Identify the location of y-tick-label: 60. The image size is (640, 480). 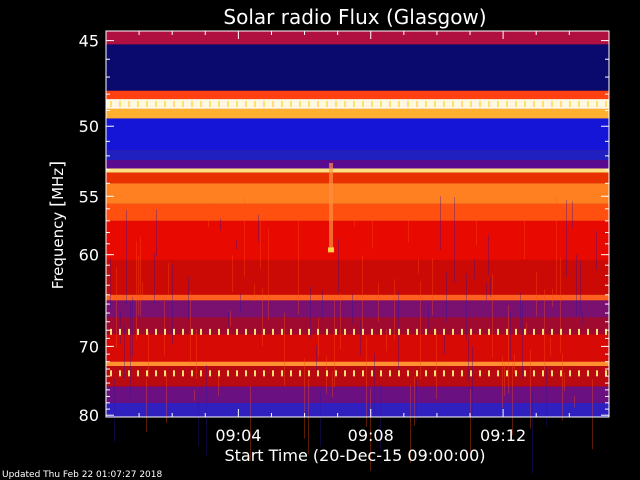
(89, 255).